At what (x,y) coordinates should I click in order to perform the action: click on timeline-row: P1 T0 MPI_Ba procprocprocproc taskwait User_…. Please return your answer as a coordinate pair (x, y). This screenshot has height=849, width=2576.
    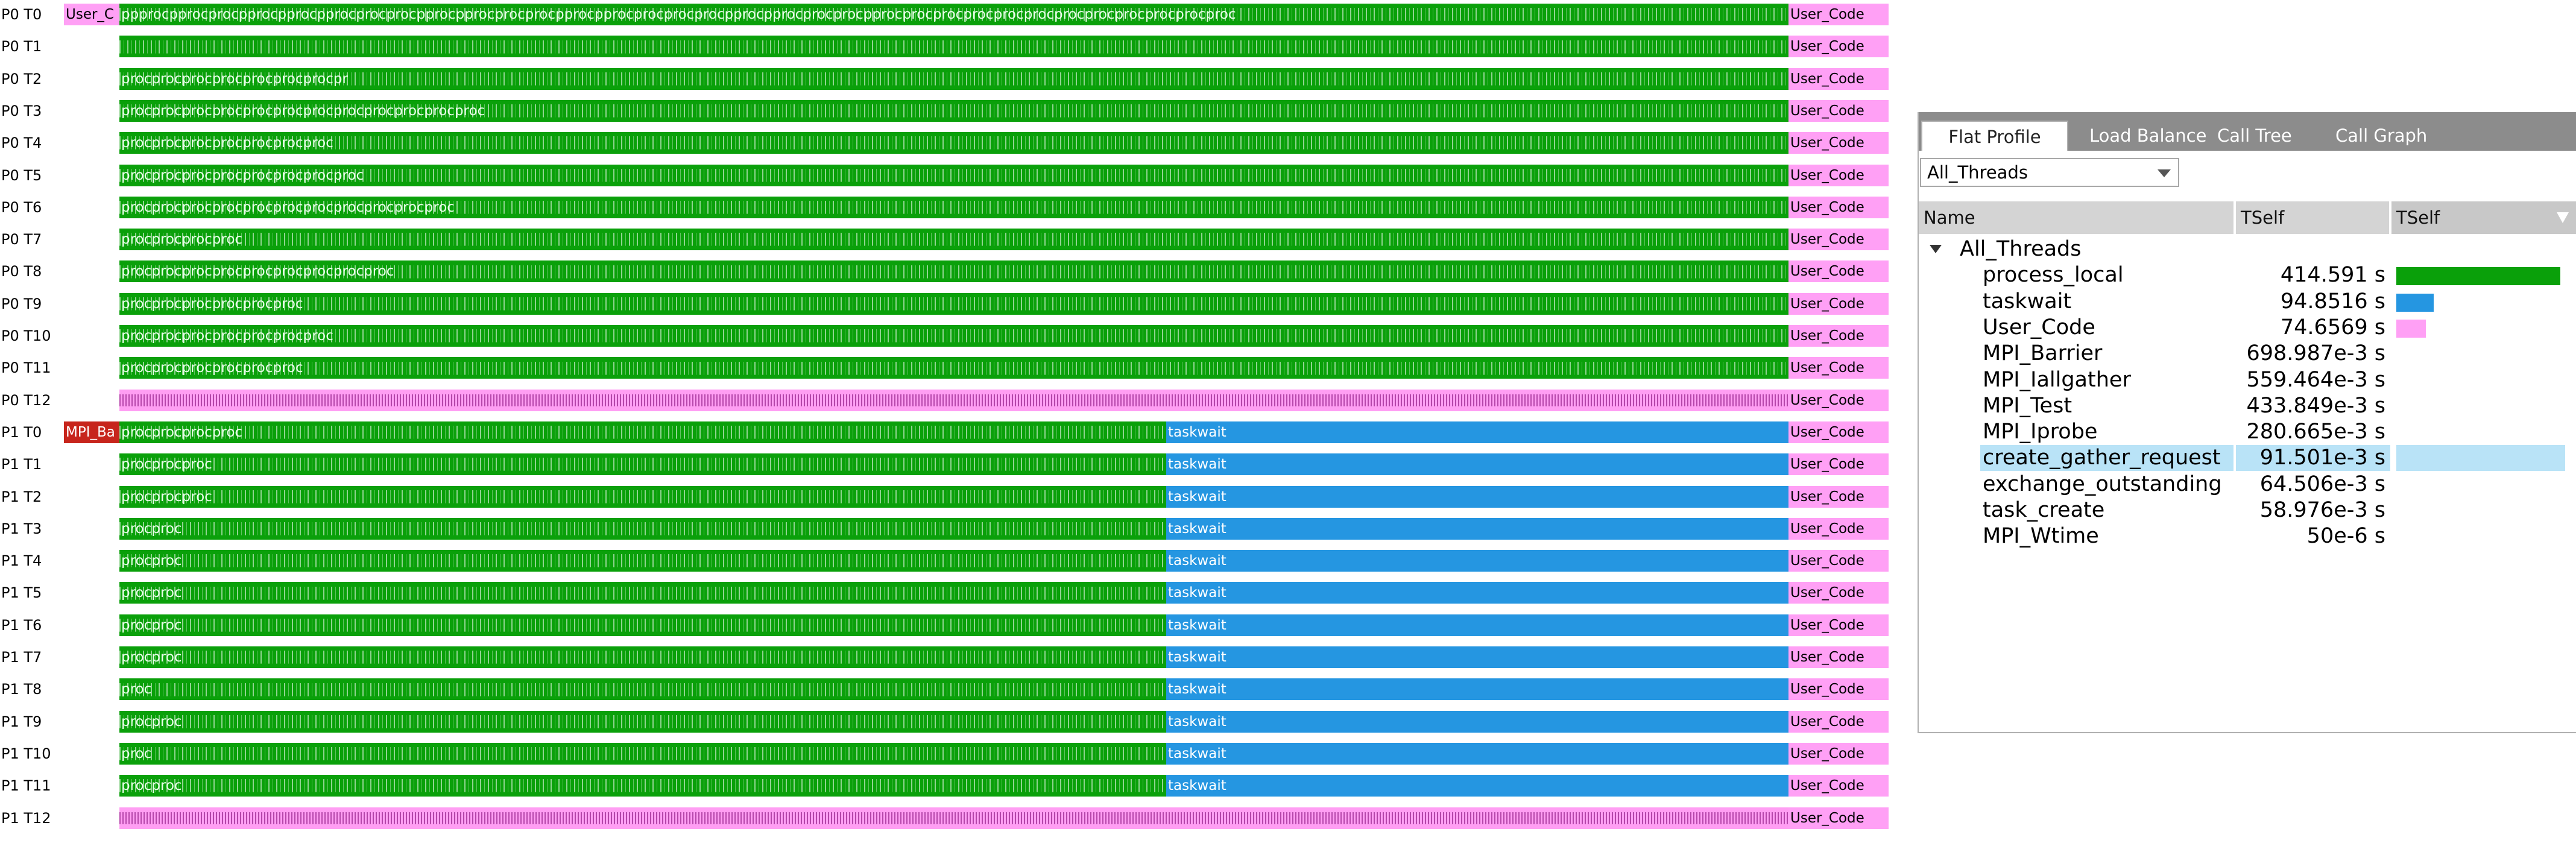
    Looking at the image, I should click on (945, 432).